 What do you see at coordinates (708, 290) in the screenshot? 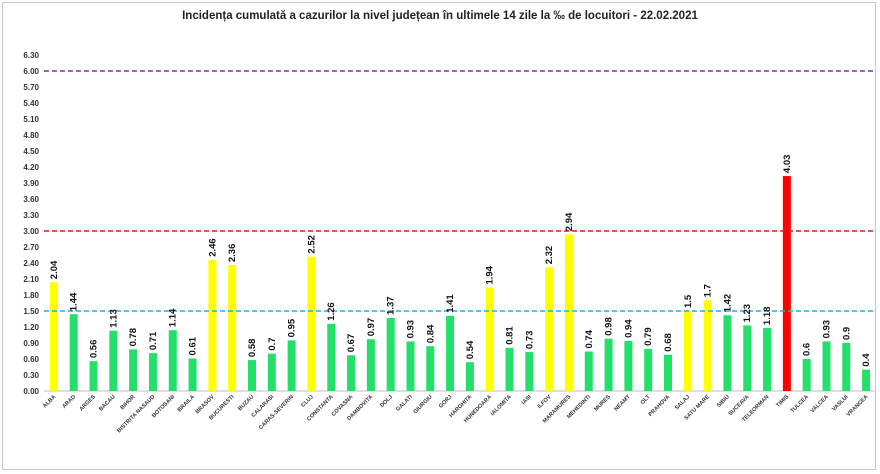
I see `value-label: 1.7` at bounding box center [708, 290].